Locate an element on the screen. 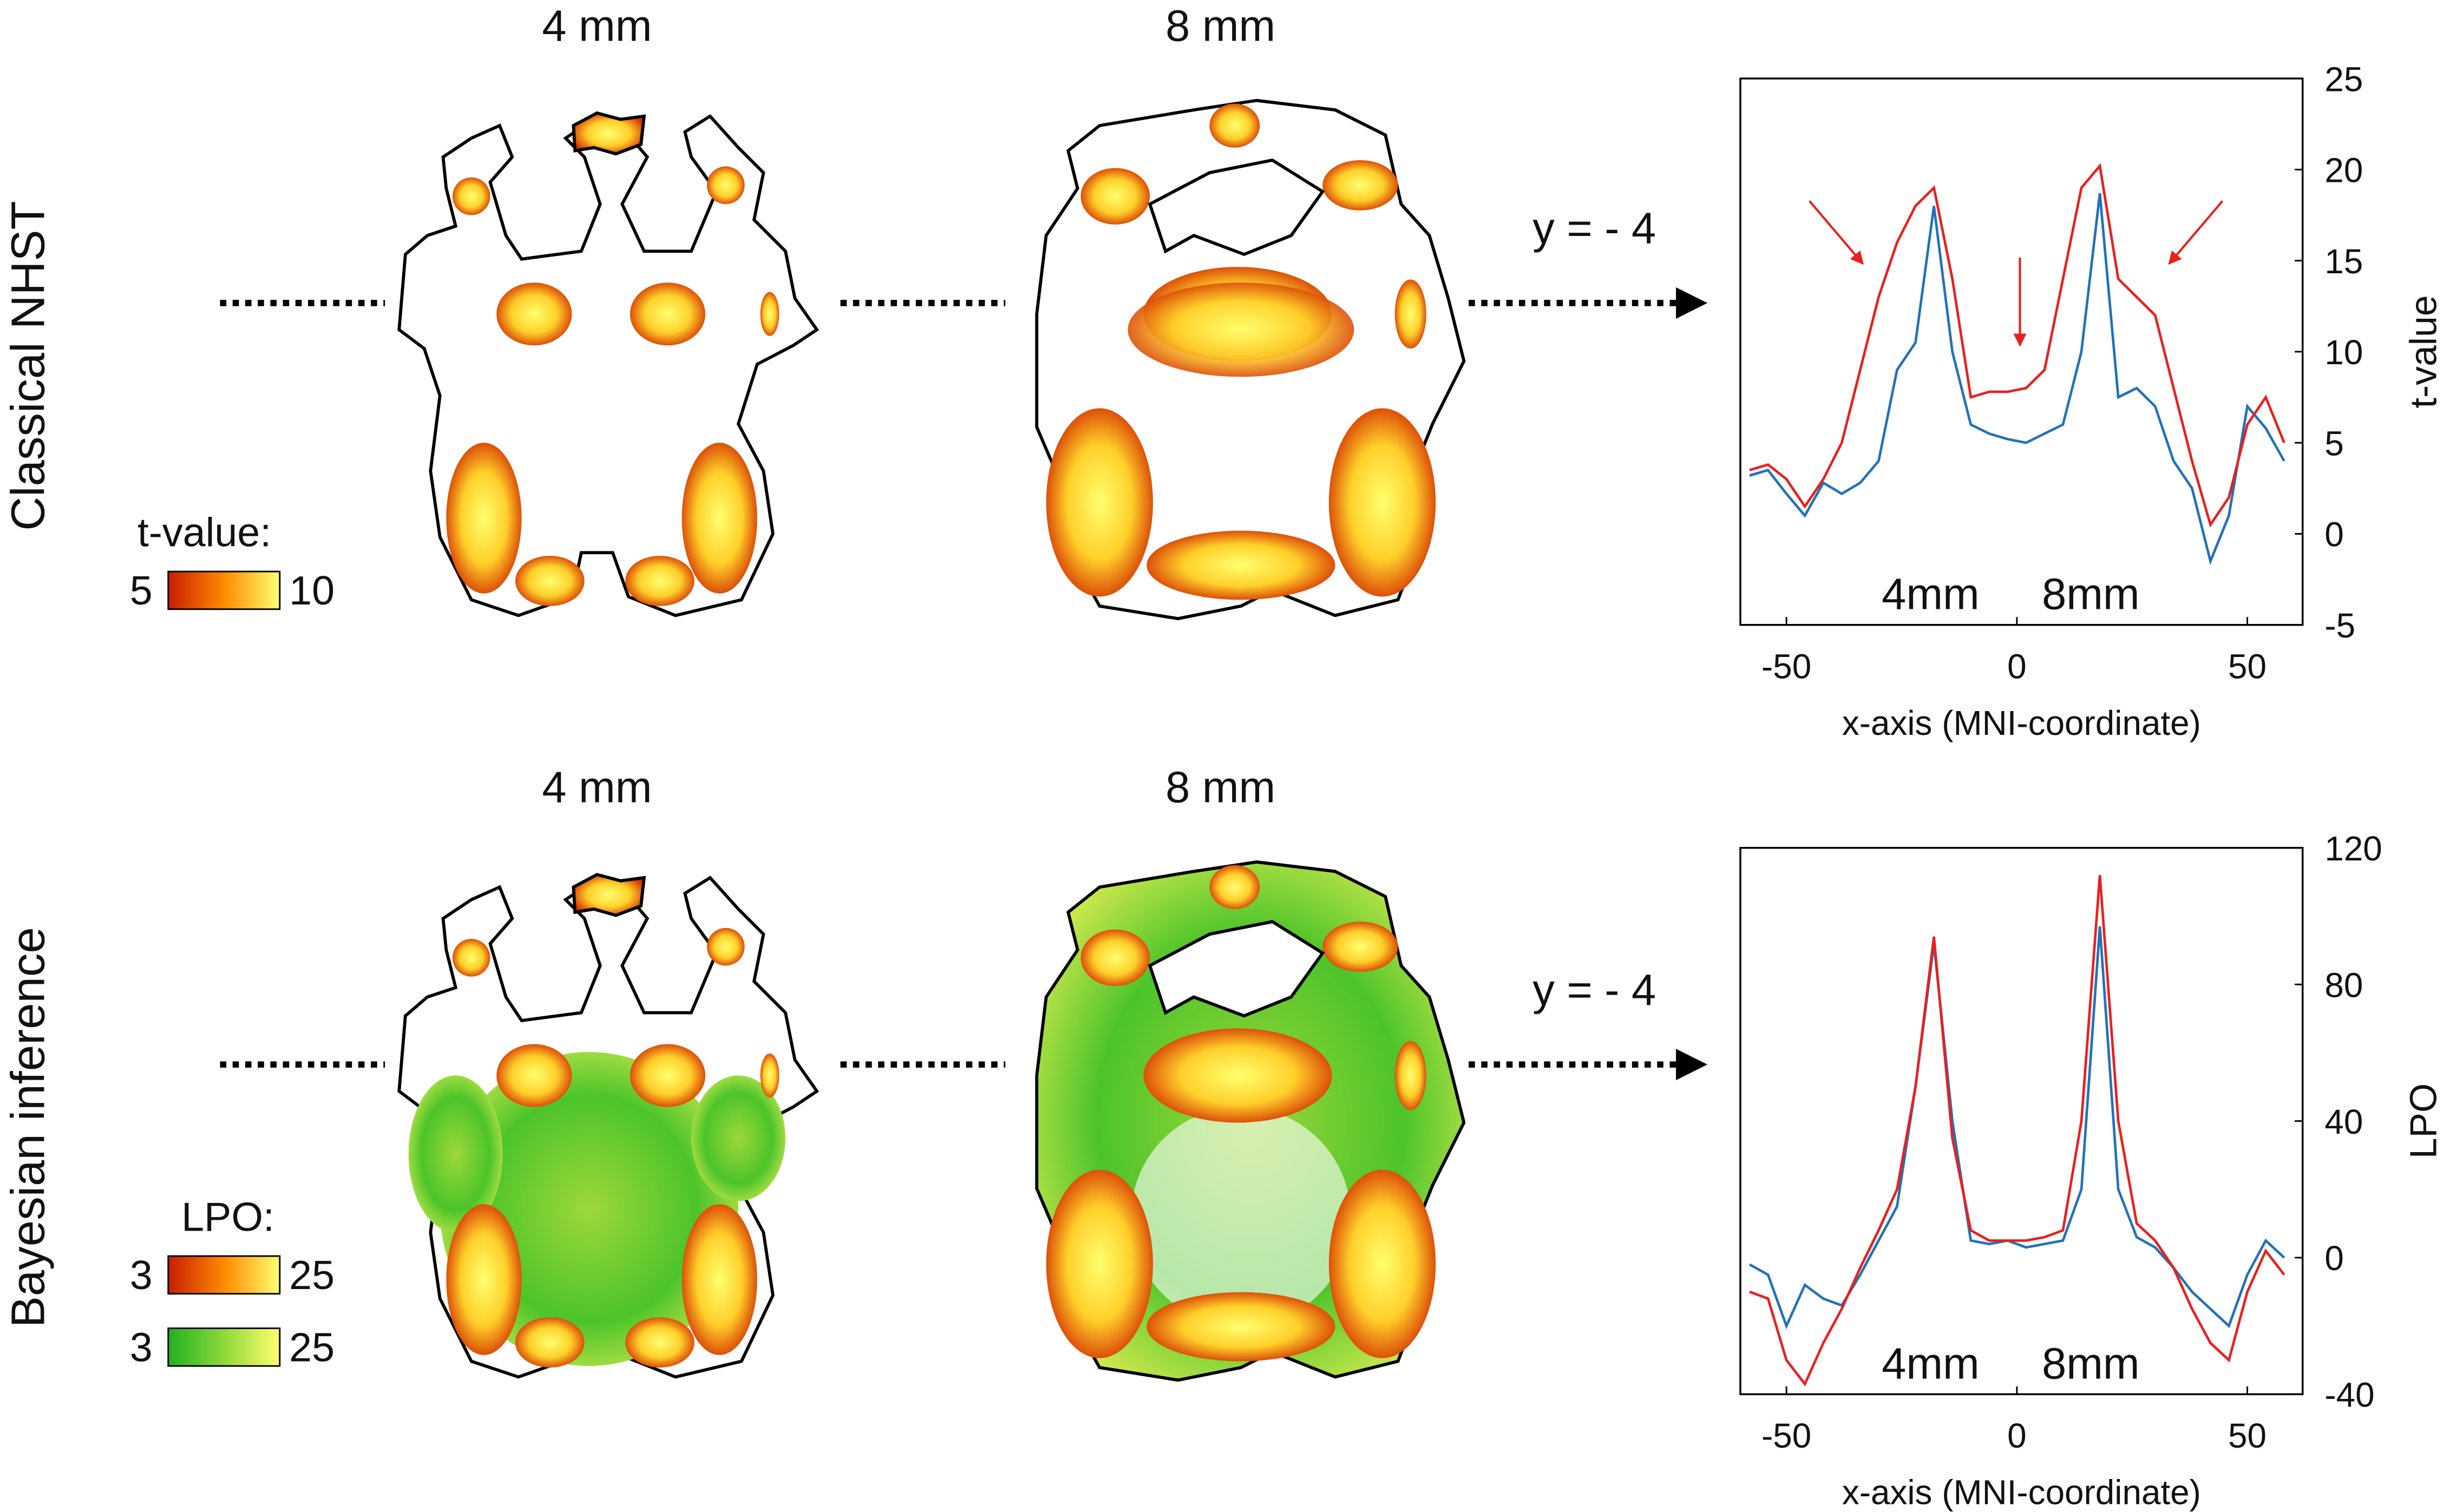  annotation-arrows is located at coordinates (2016, 273).